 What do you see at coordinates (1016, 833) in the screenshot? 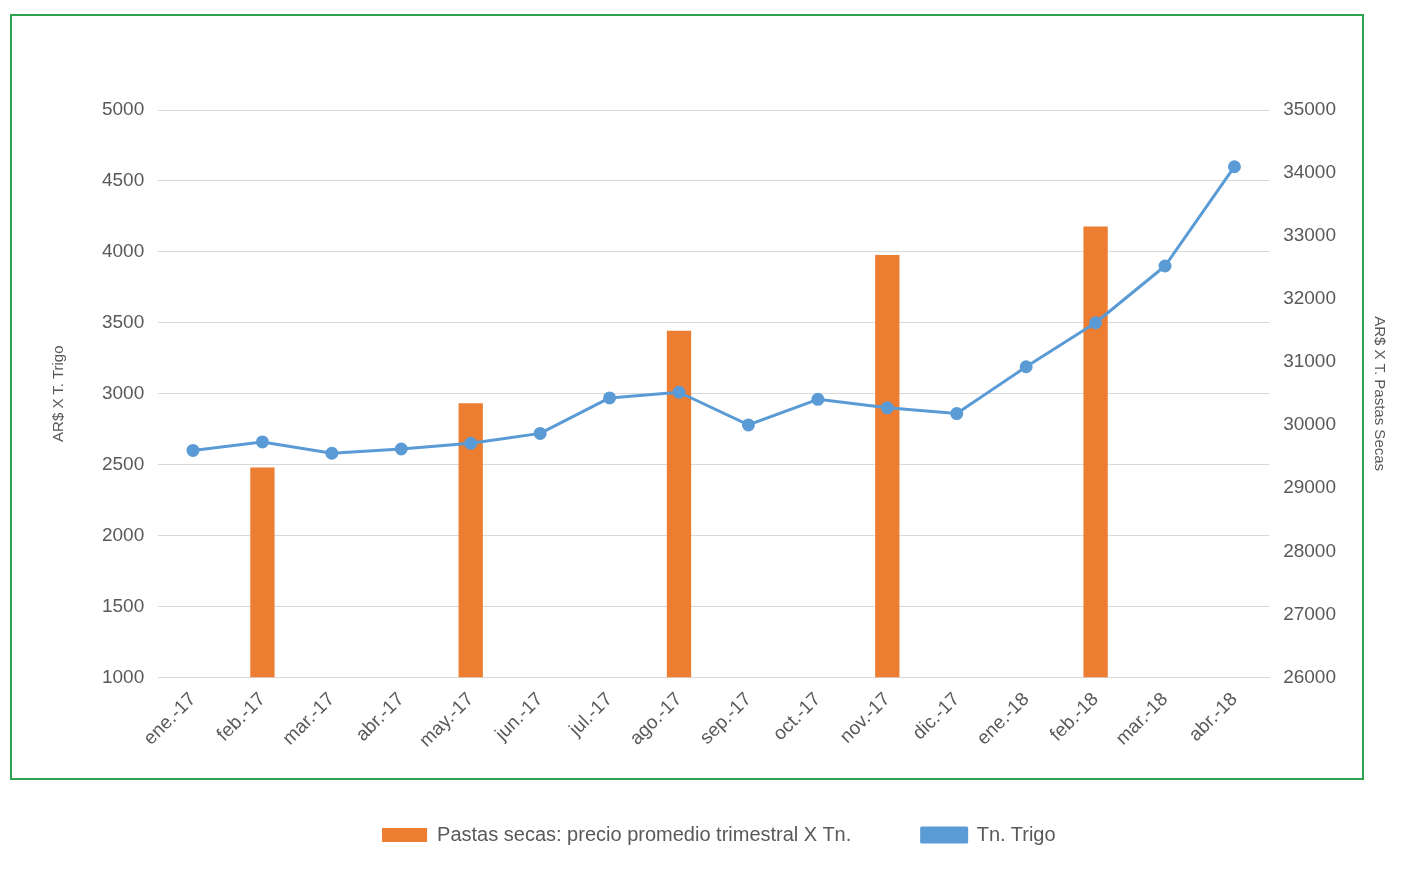
I see `legend-label: Tn. Trigo` at bounding box center [1016, 833].